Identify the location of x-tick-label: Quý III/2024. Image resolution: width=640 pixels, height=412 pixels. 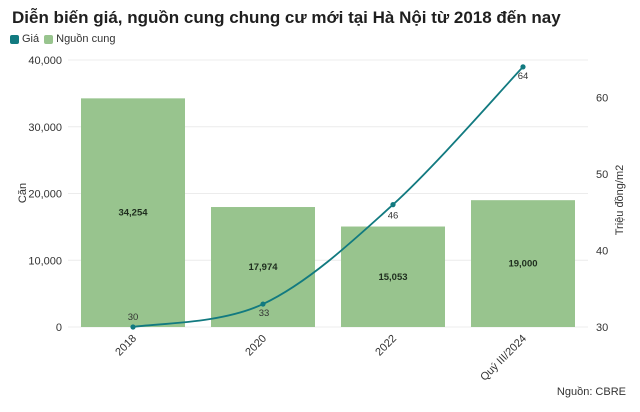
(503, 358).